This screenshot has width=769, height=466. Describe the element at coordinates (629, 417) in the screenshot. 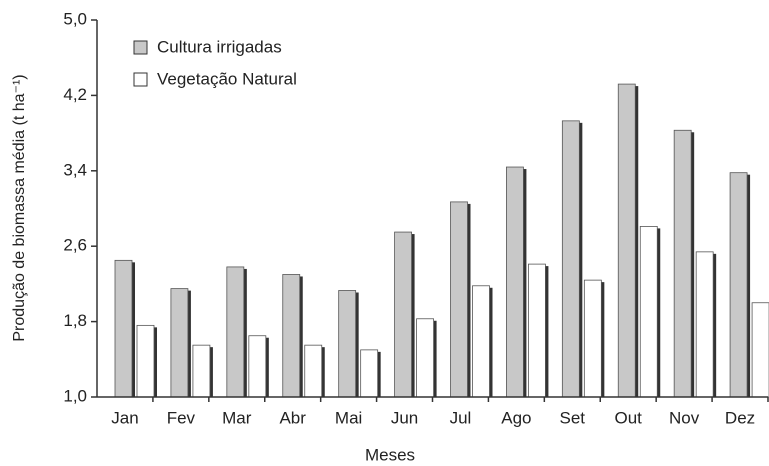

I see `x-tick-label: Out` at that location.